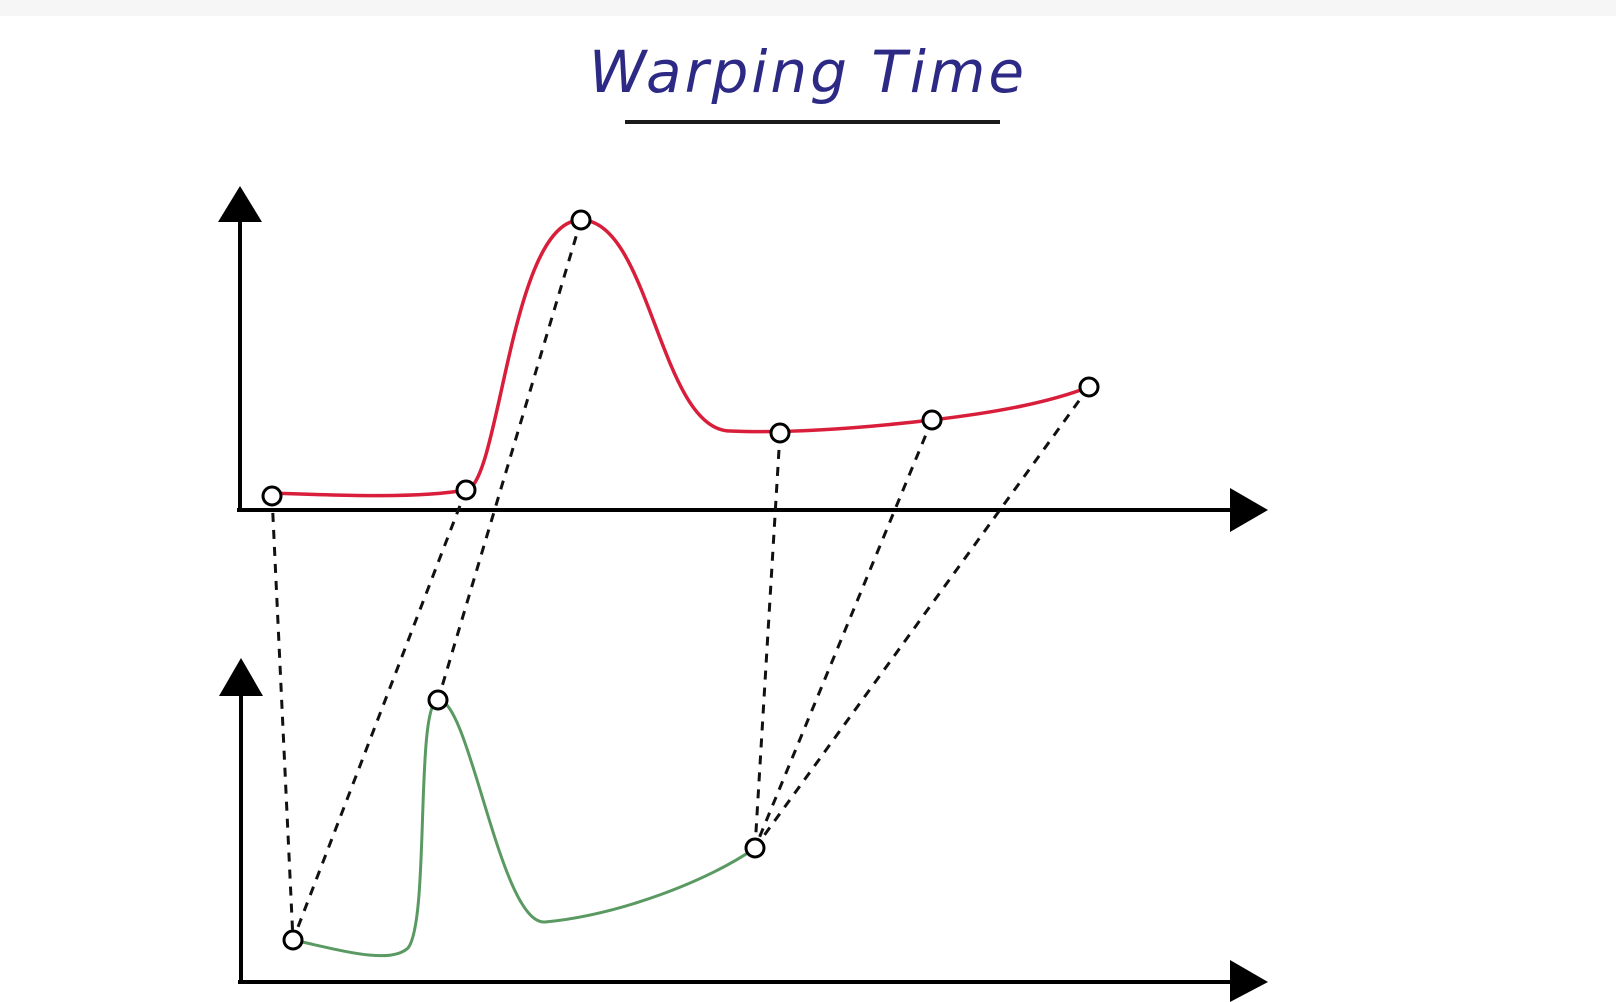 The image size is (1616, 1002). What do you see at coordinates (1249, 981) in the screenshot?
I see `bottom-x-axis-arrow-icon` at bounding box center [1249, 981].